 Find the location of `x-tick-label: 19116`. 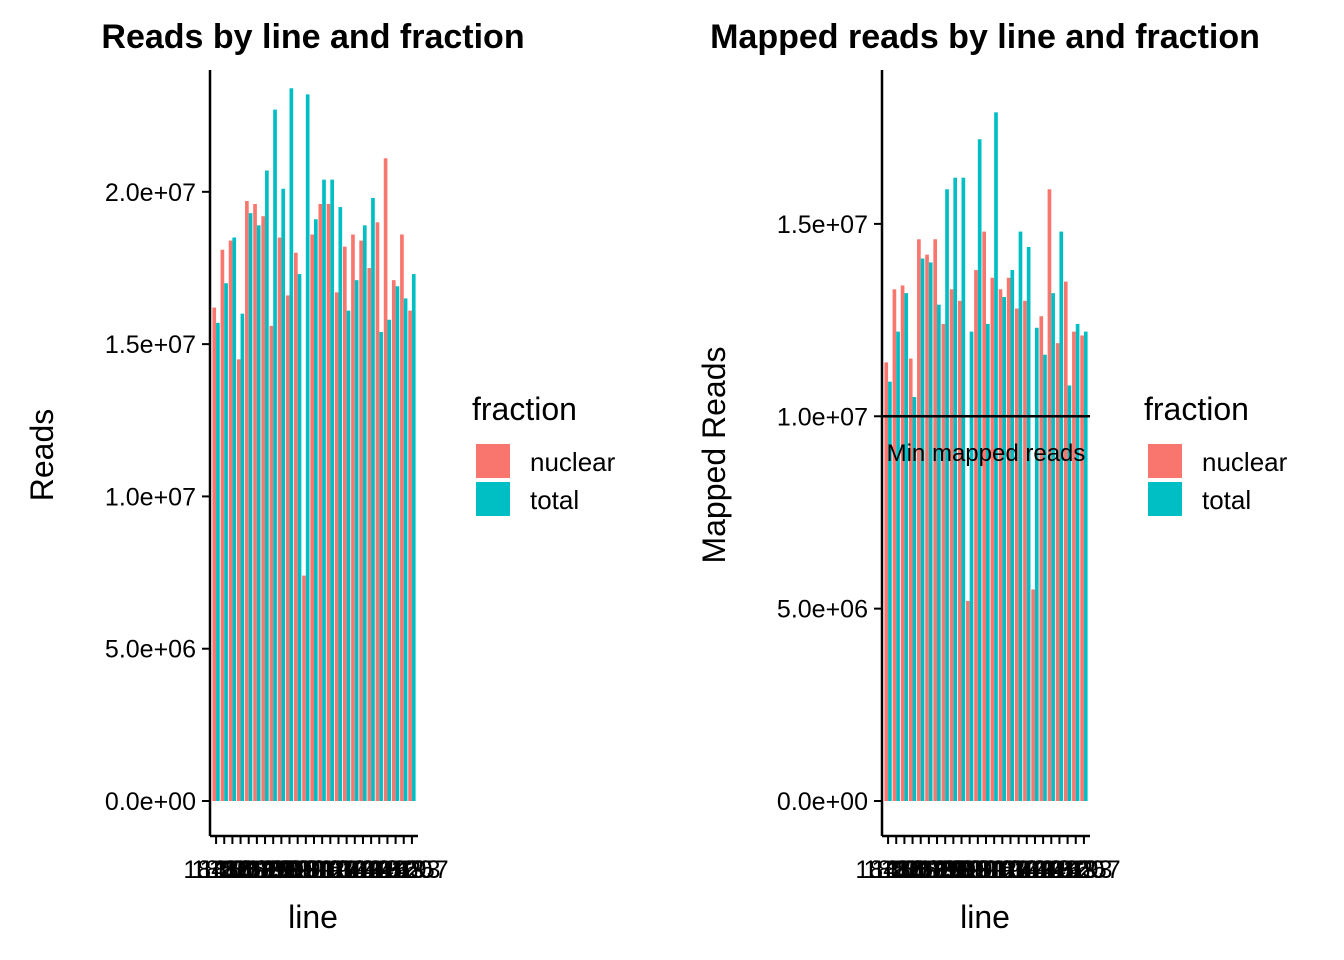

x-tick-label: 19116 is located at coordinates (308, 870).